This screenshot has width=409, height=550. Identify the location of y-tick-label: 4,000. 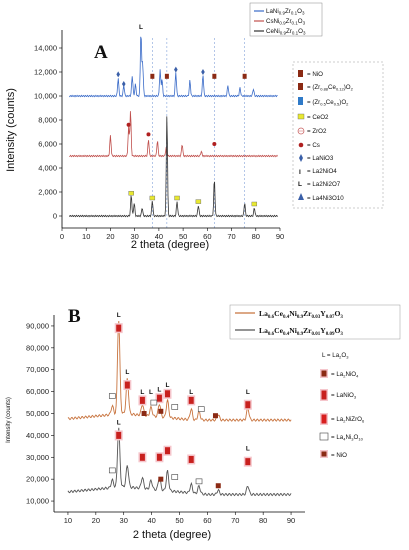
(47, 168).